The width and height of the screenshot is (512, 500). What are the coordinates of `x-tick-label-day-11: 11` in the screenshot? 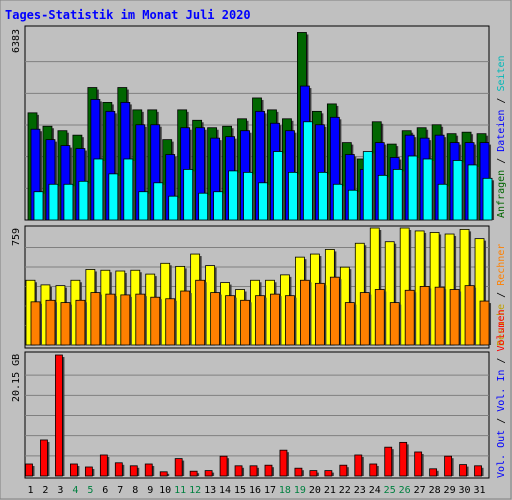 It's located at (180, 490).